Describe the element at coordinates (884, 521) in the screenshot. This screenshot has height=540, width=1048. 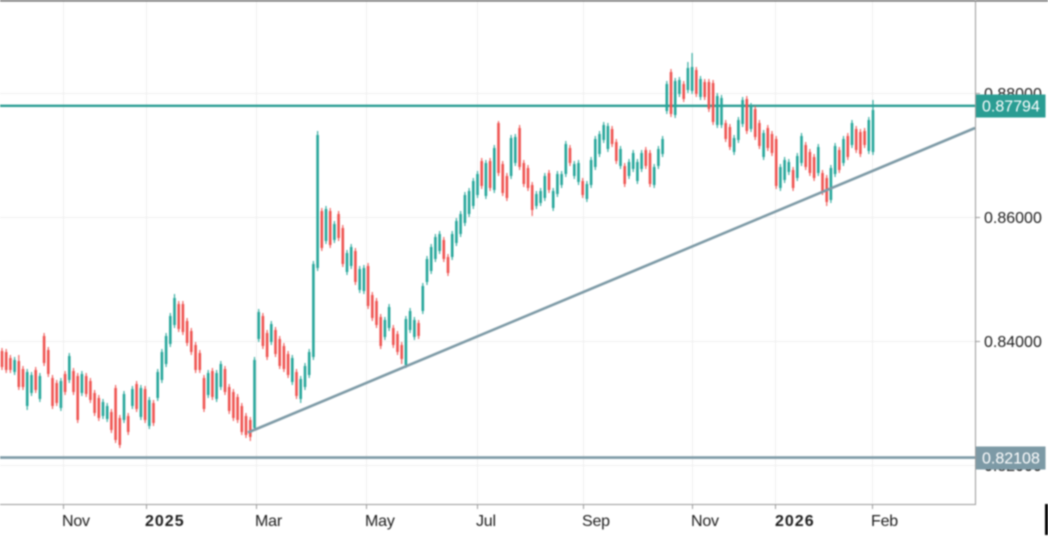
I see `svg-text: Feb` at that location.